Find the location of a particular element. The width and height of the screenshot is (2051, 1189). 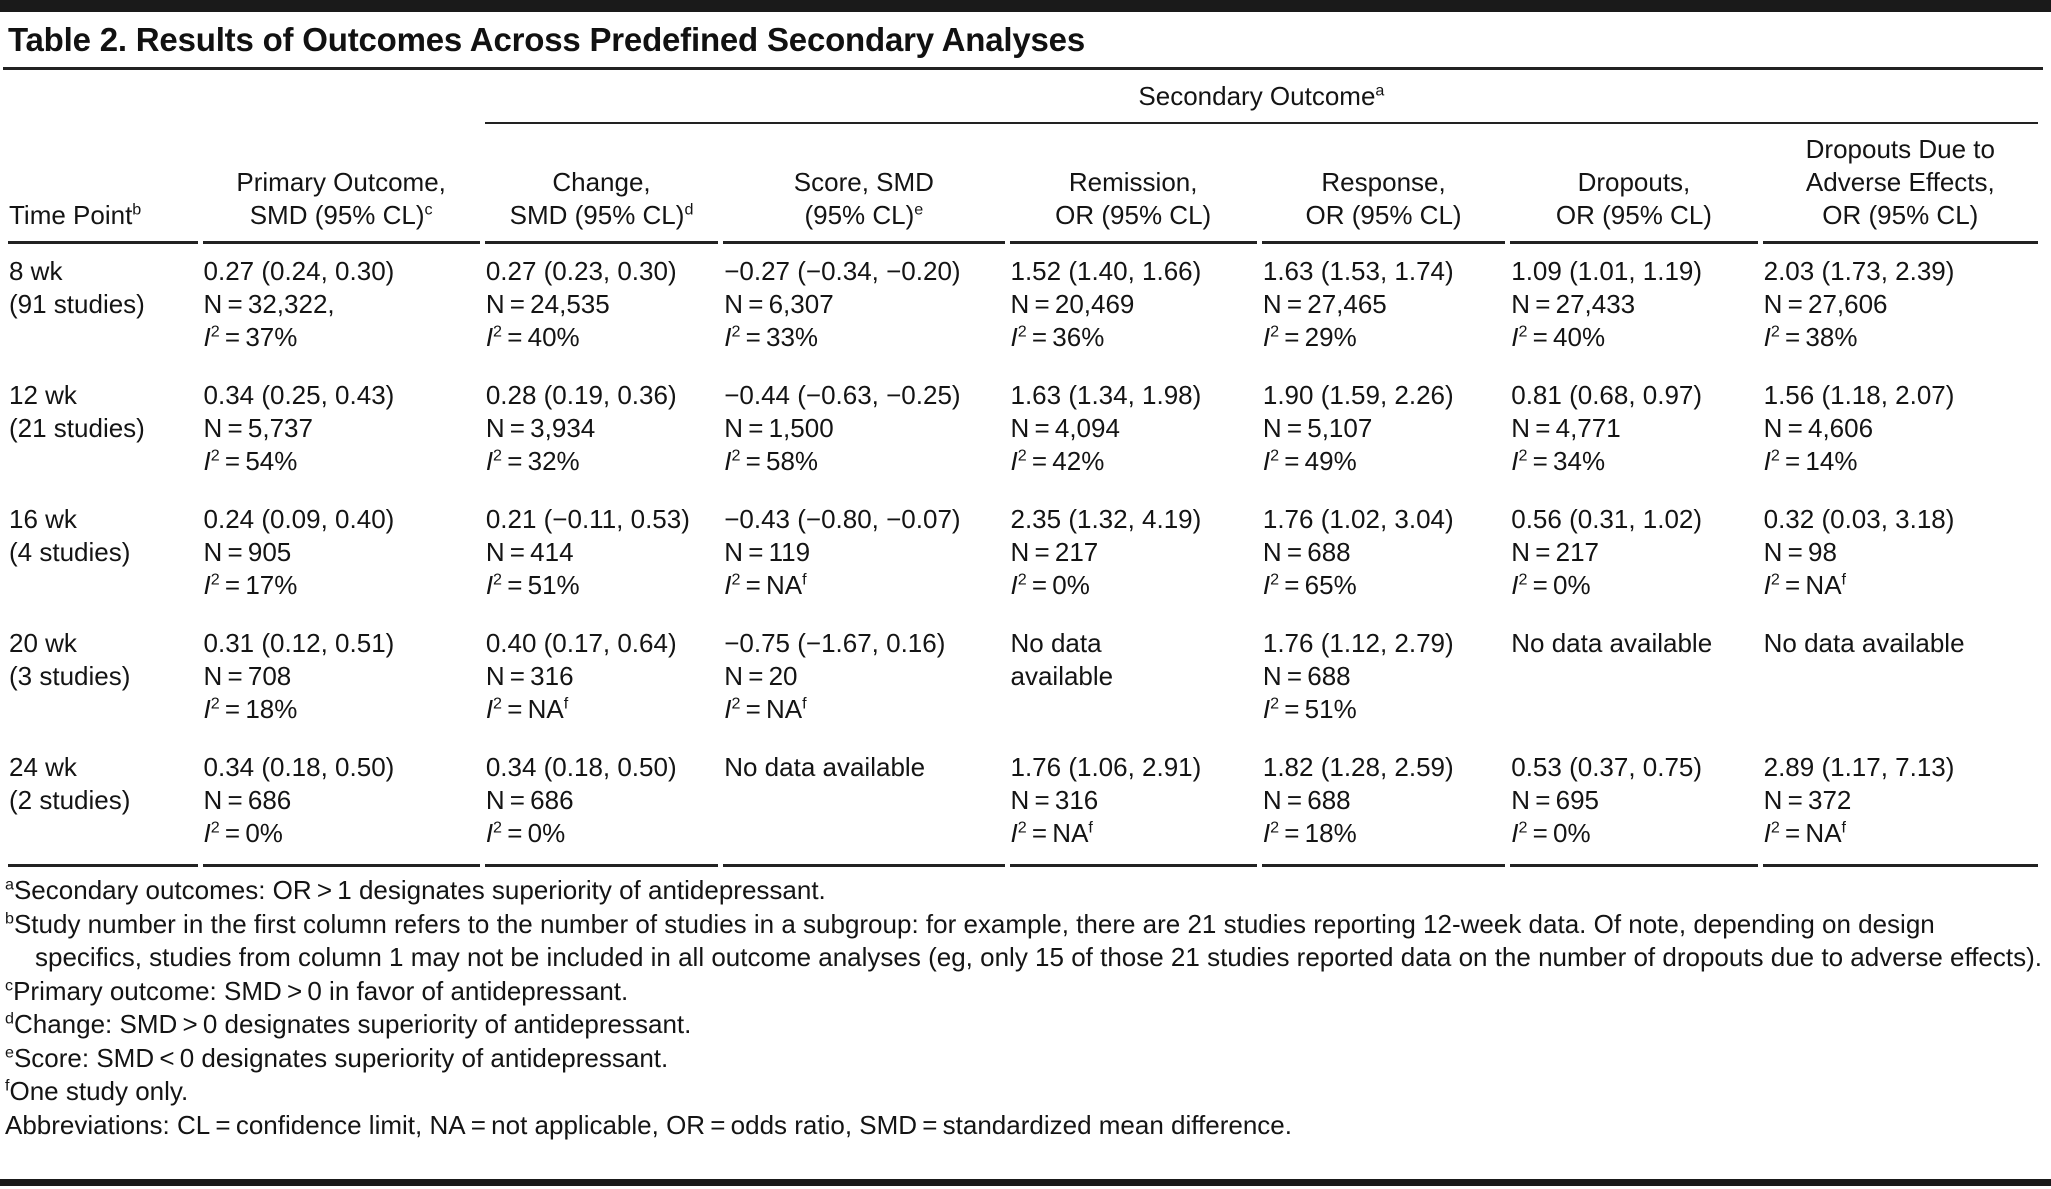

cell-response: 1.63 (1.53, 1.74) N = 27,465 I2 = 29% is located at coordinates (1358, 304).